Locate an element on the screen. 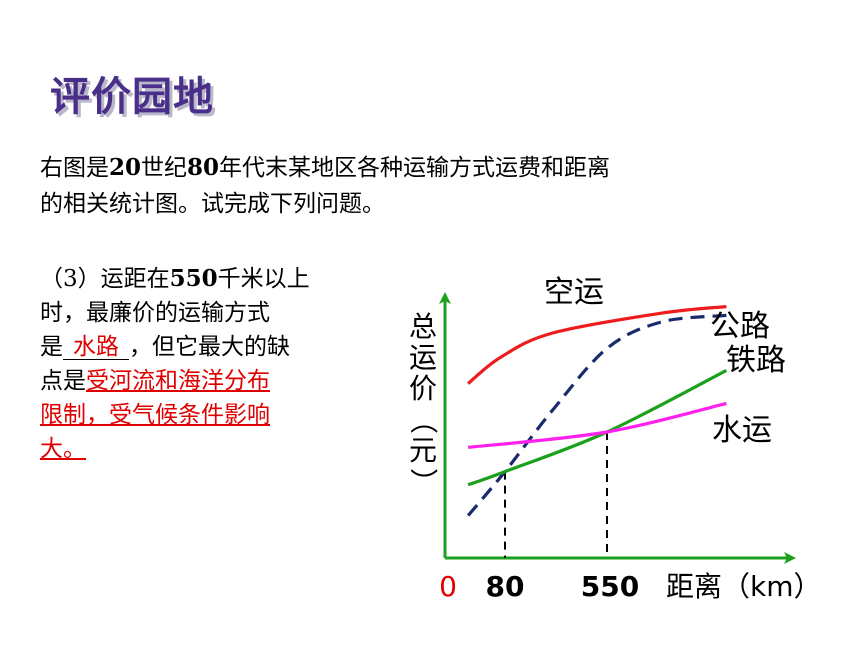 This screenshot has width=860, height=645. question-line4-pre: 点是 is located at coordinates (63, 381).